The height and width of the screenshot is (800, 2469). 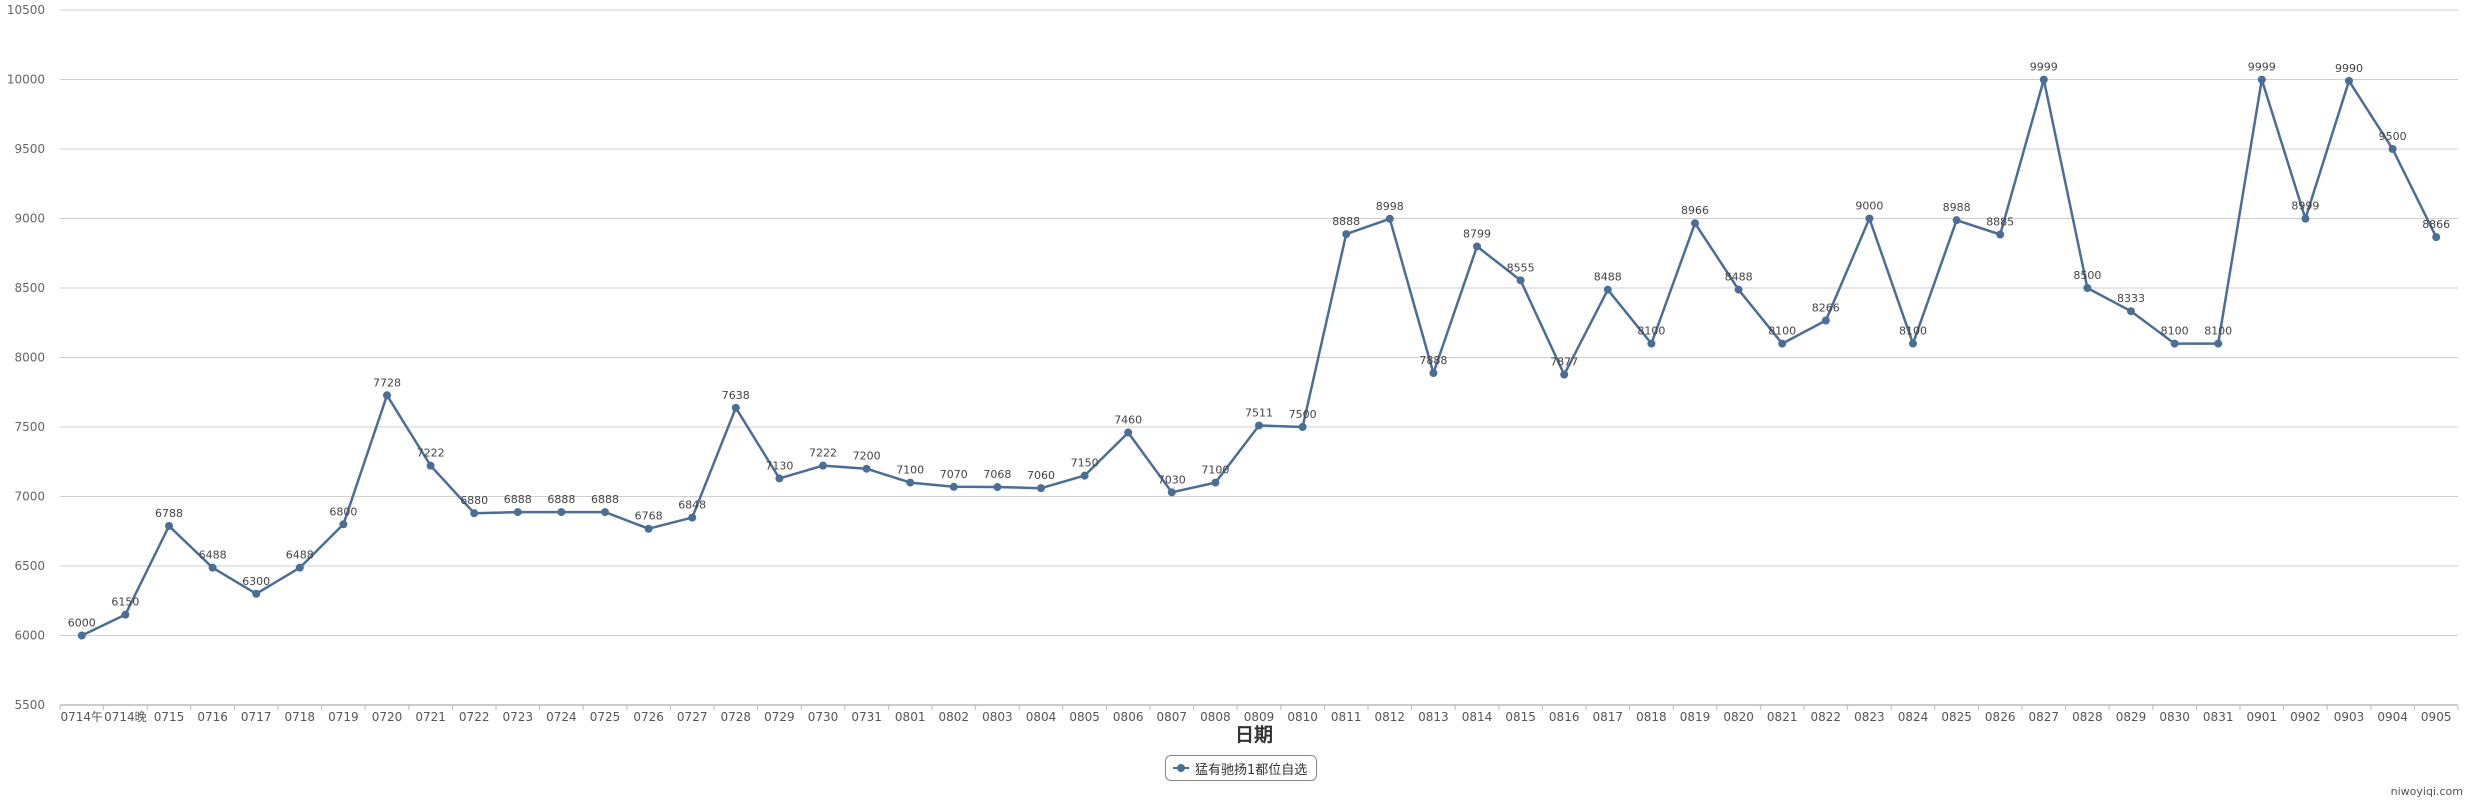 What do you see at coordinates (1041, 475) in the screenshot?
I see `data-label: 7060` at bounding box center [1041, 475].